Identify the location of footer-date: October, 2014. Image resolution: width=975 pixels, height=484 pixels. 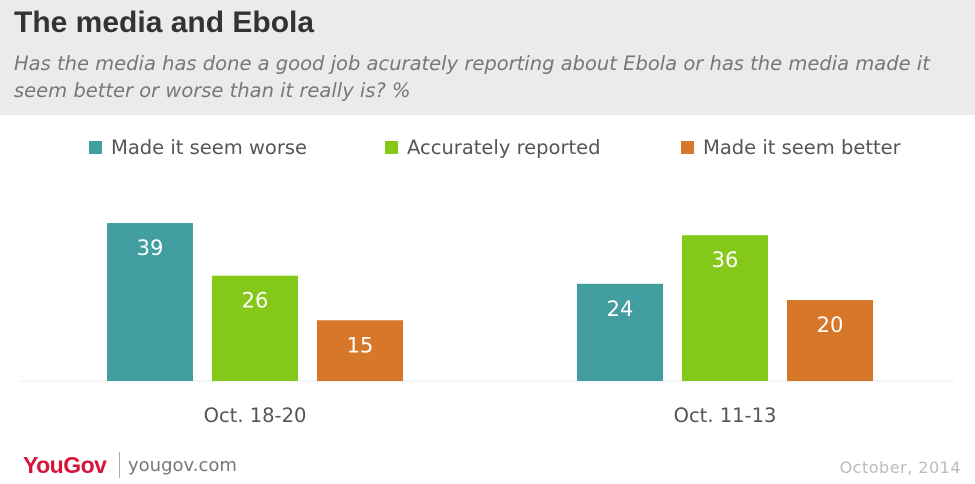
(900, 467).